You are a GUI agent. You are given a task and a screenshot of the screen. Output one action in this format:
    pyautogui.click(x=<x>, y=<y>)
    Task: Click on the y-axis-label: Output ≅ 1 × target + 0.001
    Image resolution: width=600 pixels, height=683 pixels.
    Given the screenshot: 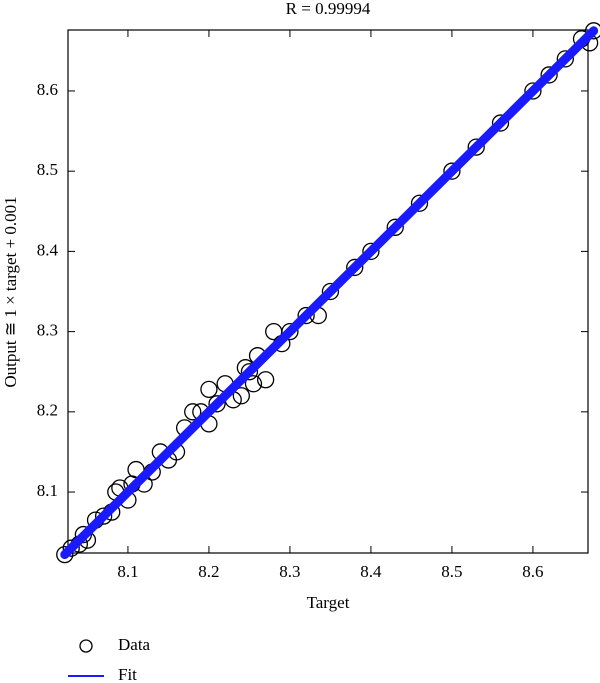 What is the action you would take?
    pyautogui.click(x=10, y=291)
    